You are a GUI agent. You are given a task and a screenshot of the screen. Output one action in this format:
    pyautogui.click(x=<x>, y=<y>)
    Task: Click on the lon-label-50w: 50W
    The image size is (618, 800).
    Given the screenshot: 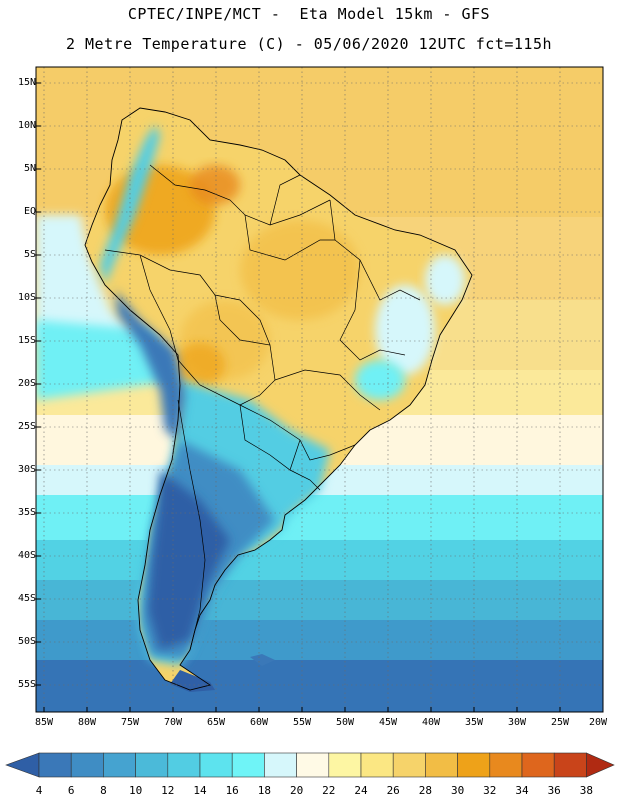 What is the action you would take?
    pyautogui.click(x=345, y=722)
    